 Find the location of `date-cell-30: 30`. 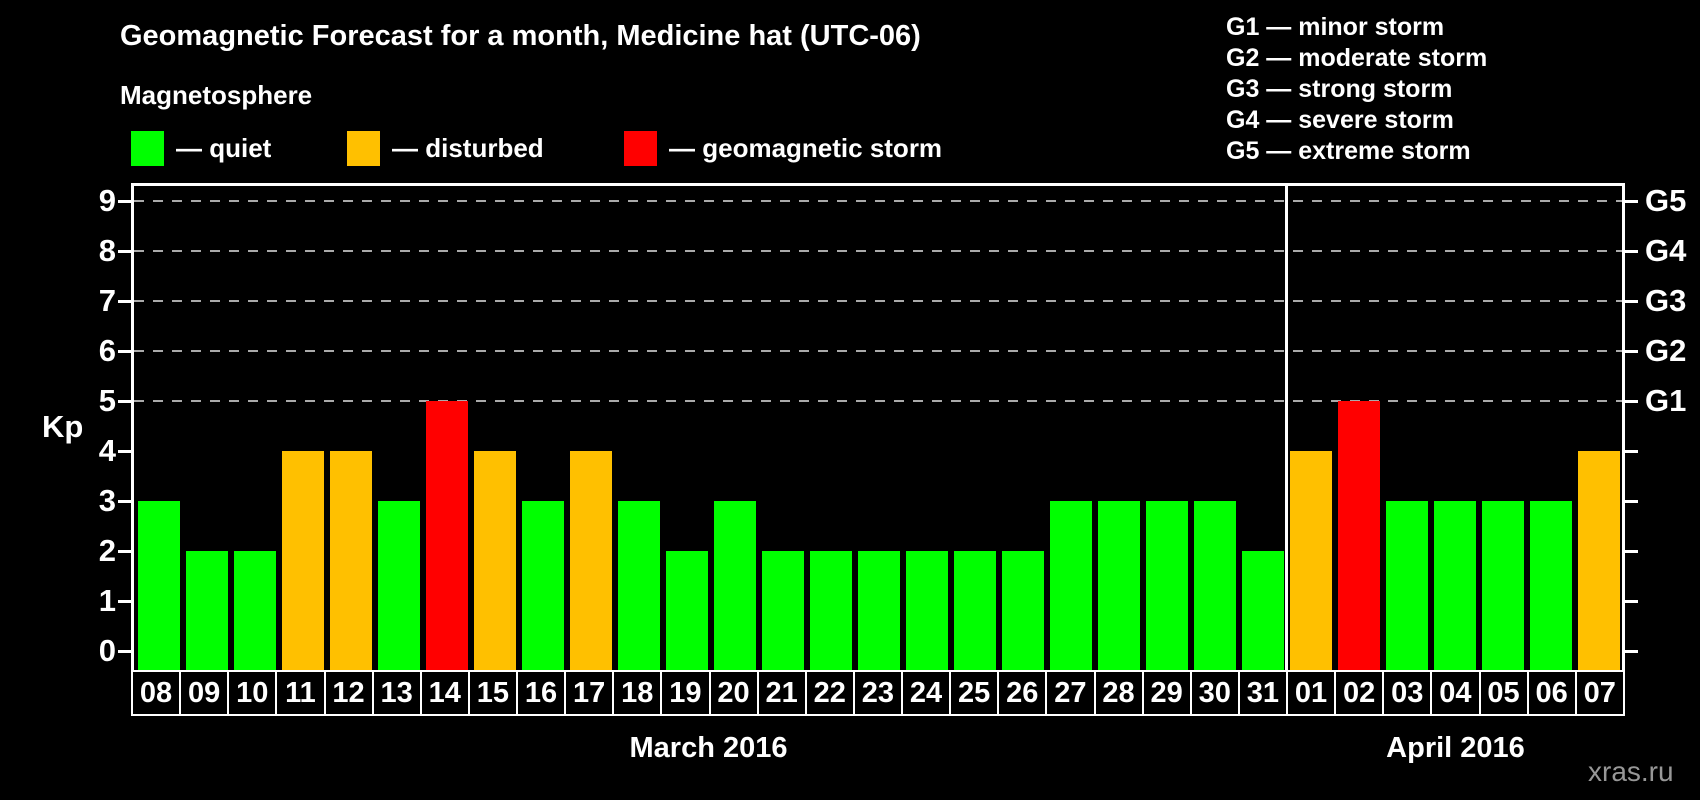

date-cell-30: 30 is located at coordinates (1214, 693).